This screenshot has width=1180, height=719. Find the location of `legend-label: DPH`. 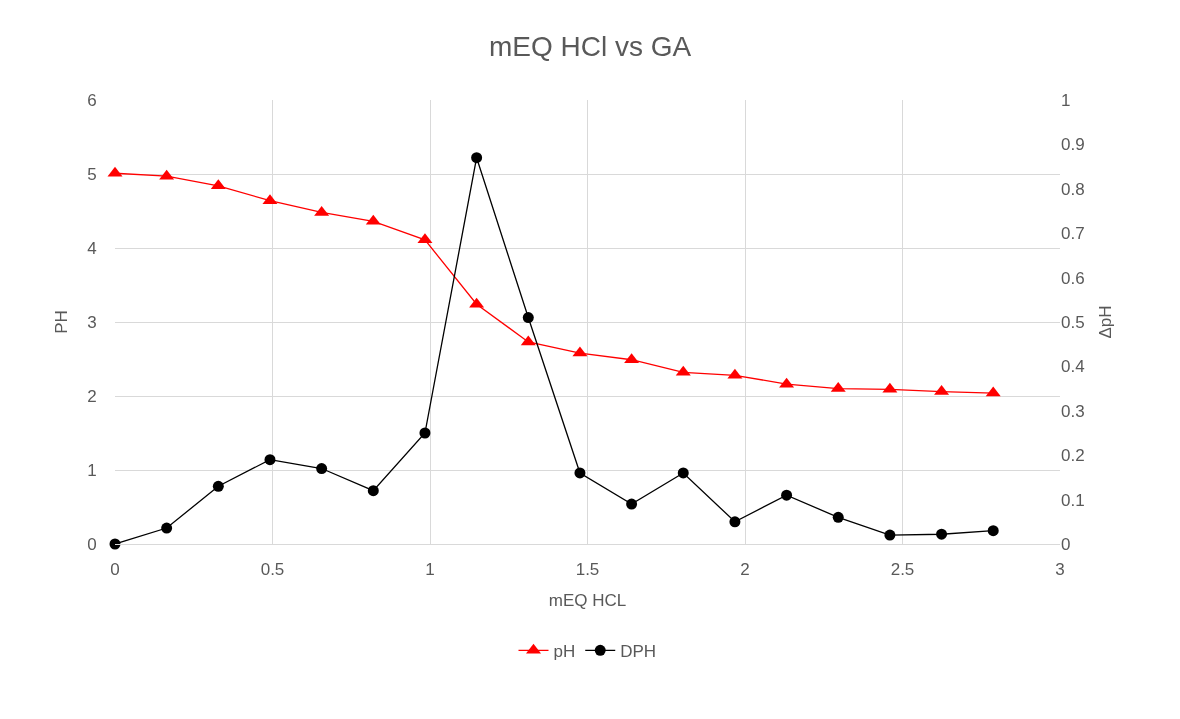

legend-label: DPH is located at coordinates (638, 651).